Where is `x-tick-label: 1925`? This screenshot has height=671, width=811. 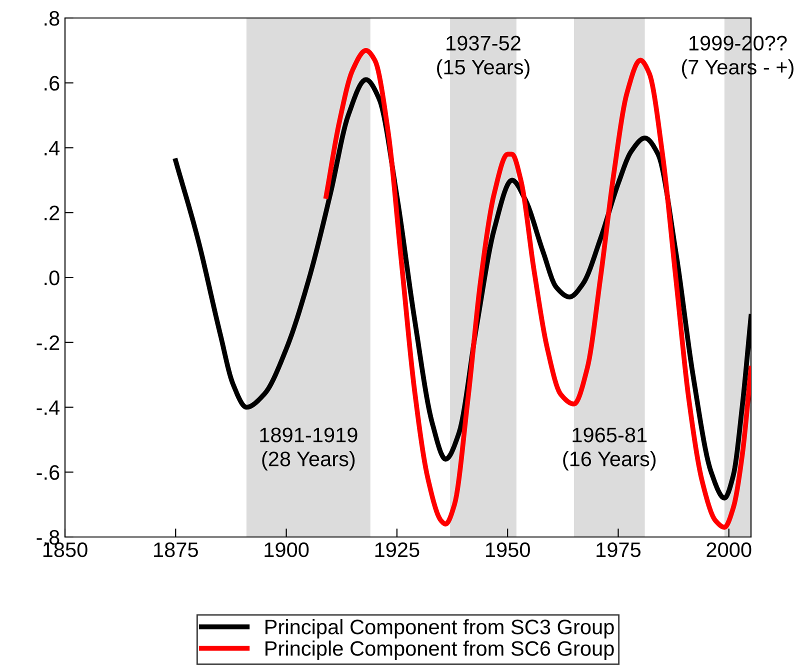
x-tick-label: 1925 is located at coordinates (397, 550).